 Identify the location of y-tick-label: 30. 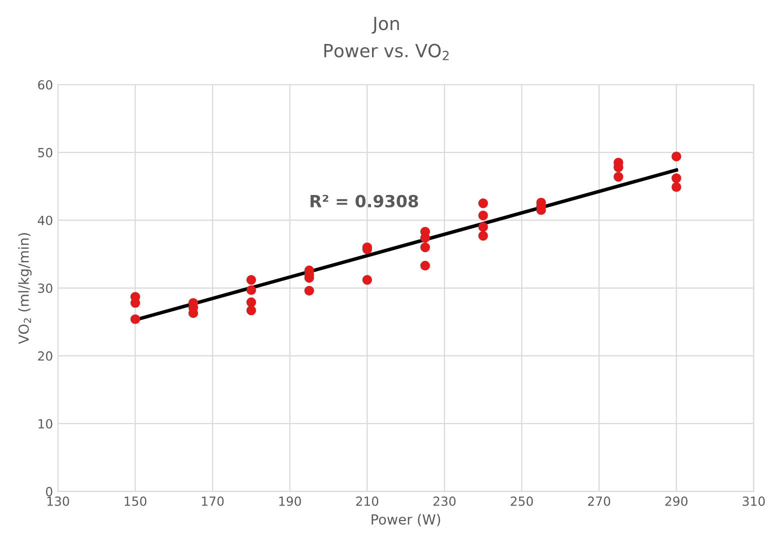
(45, 288).